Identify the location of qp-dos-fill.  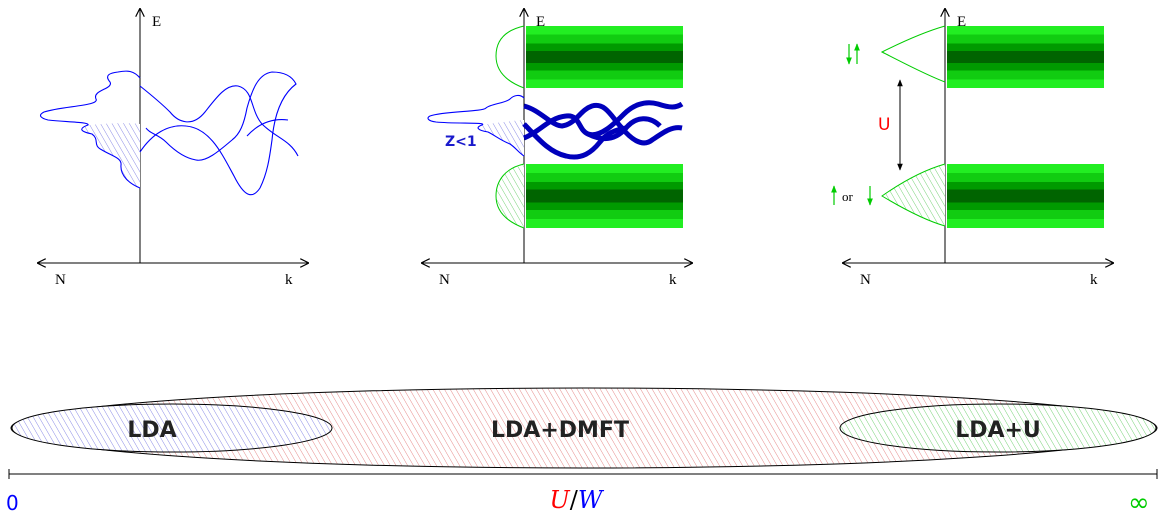
(501, 138).